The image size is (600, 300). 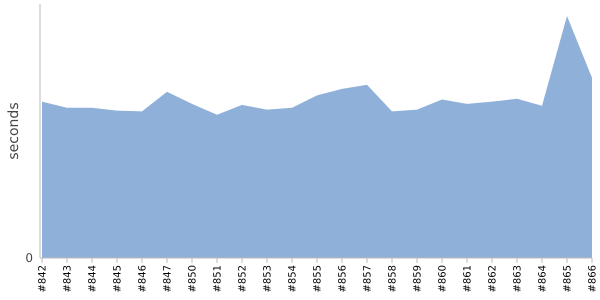 I want to click on x-tick-label: #857, so click(x=368, y=278).